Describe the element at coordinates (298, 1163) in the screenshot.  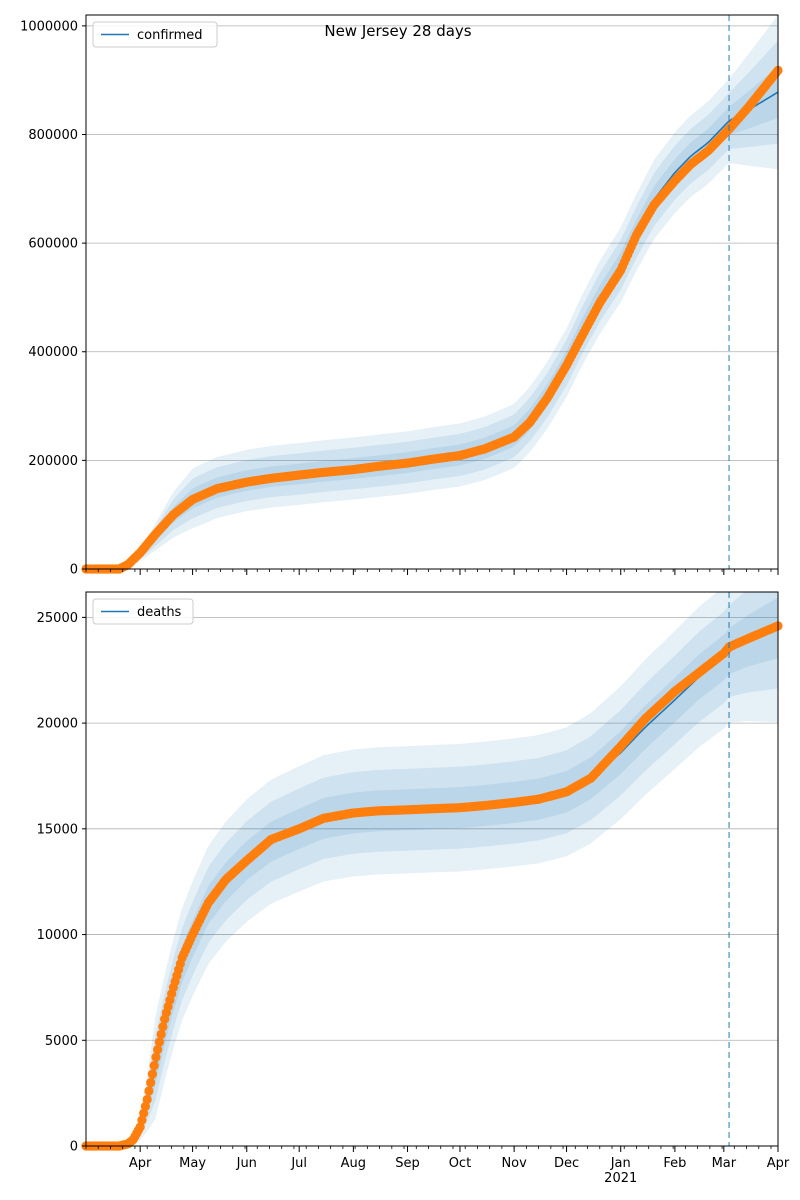
I see `x-tick-label: Jul` at that location.